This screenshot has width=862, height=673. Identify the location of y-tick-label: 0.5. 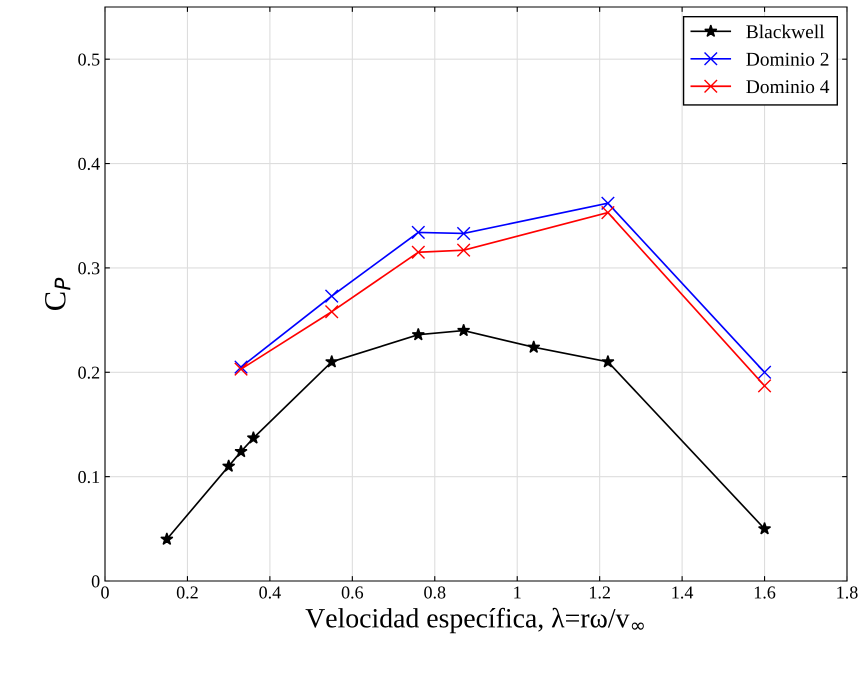
(89, 59).